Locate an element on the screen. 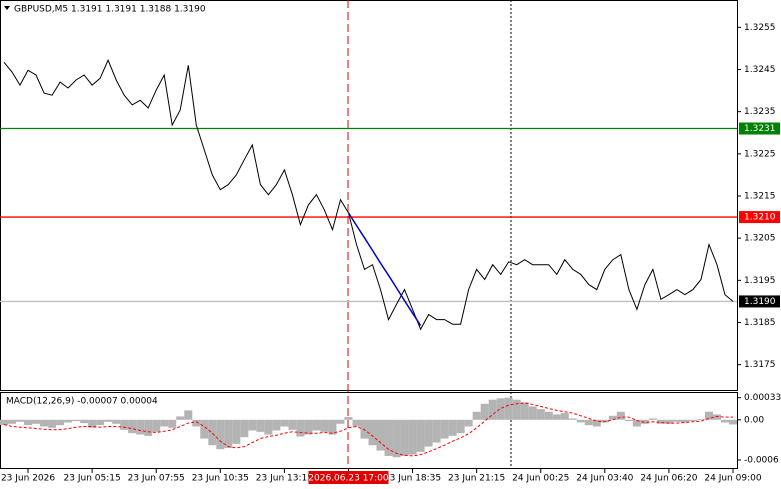 The width and height of the screenshot is (781, 489). y-tick-label: 1.3235 is located at coordinates (760, 112).